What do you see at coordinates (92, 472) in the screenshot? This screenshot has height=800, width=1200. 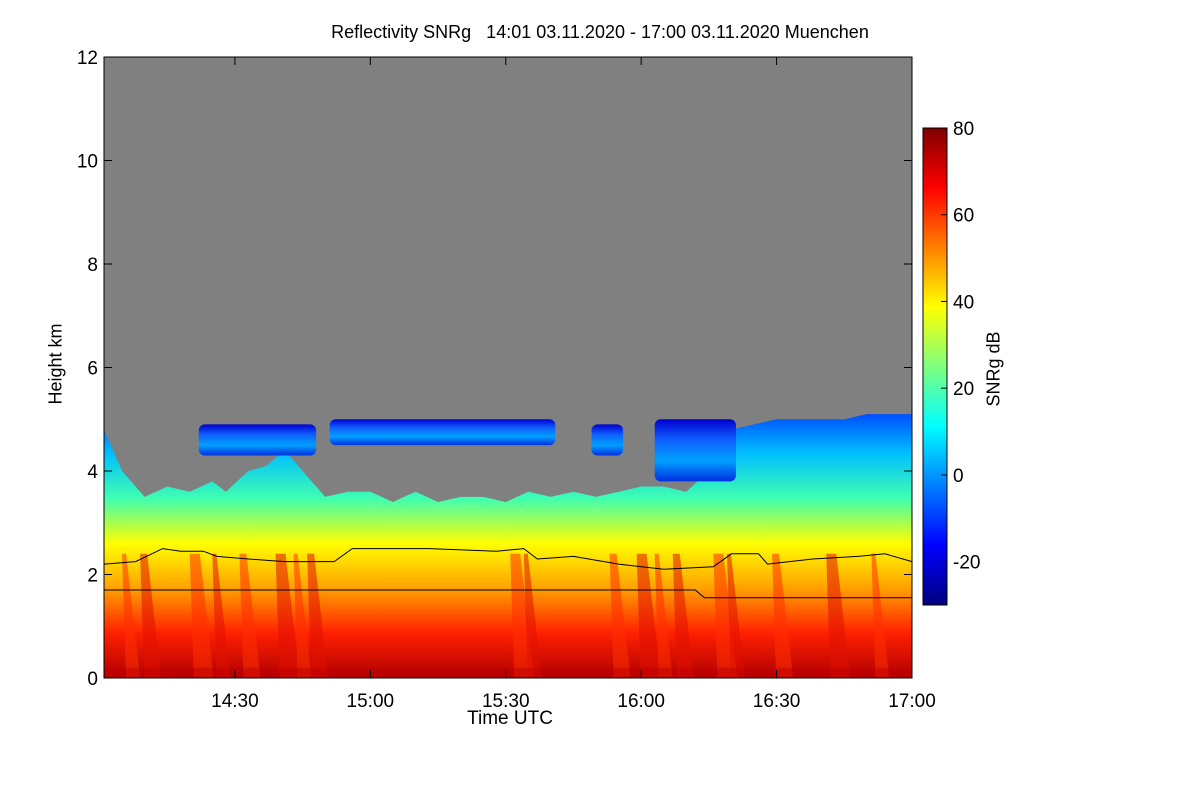 I see `y-tick-label: 4` at bounding box center [92, 472].